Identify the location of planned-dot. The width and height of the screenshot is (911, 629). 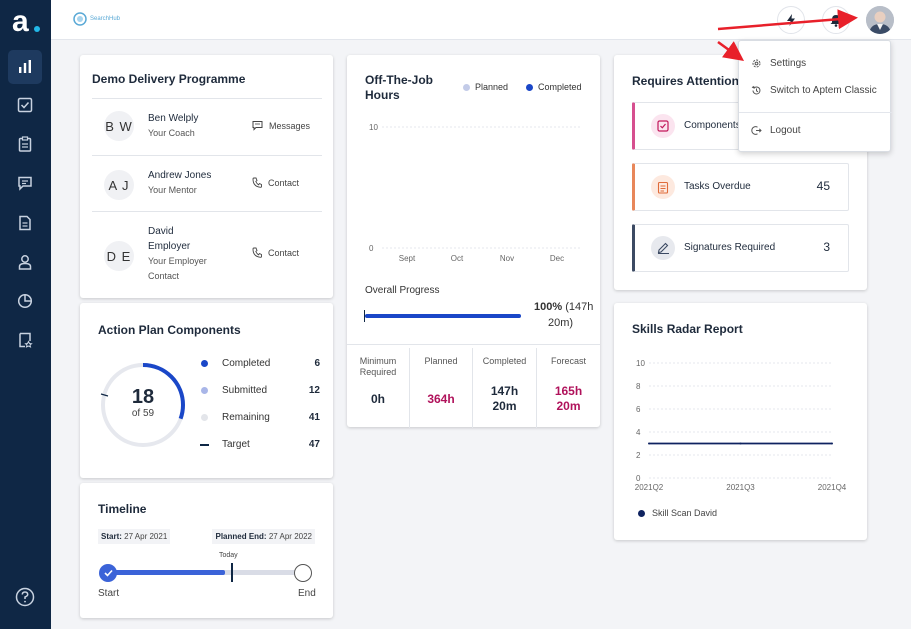
(466, 87).